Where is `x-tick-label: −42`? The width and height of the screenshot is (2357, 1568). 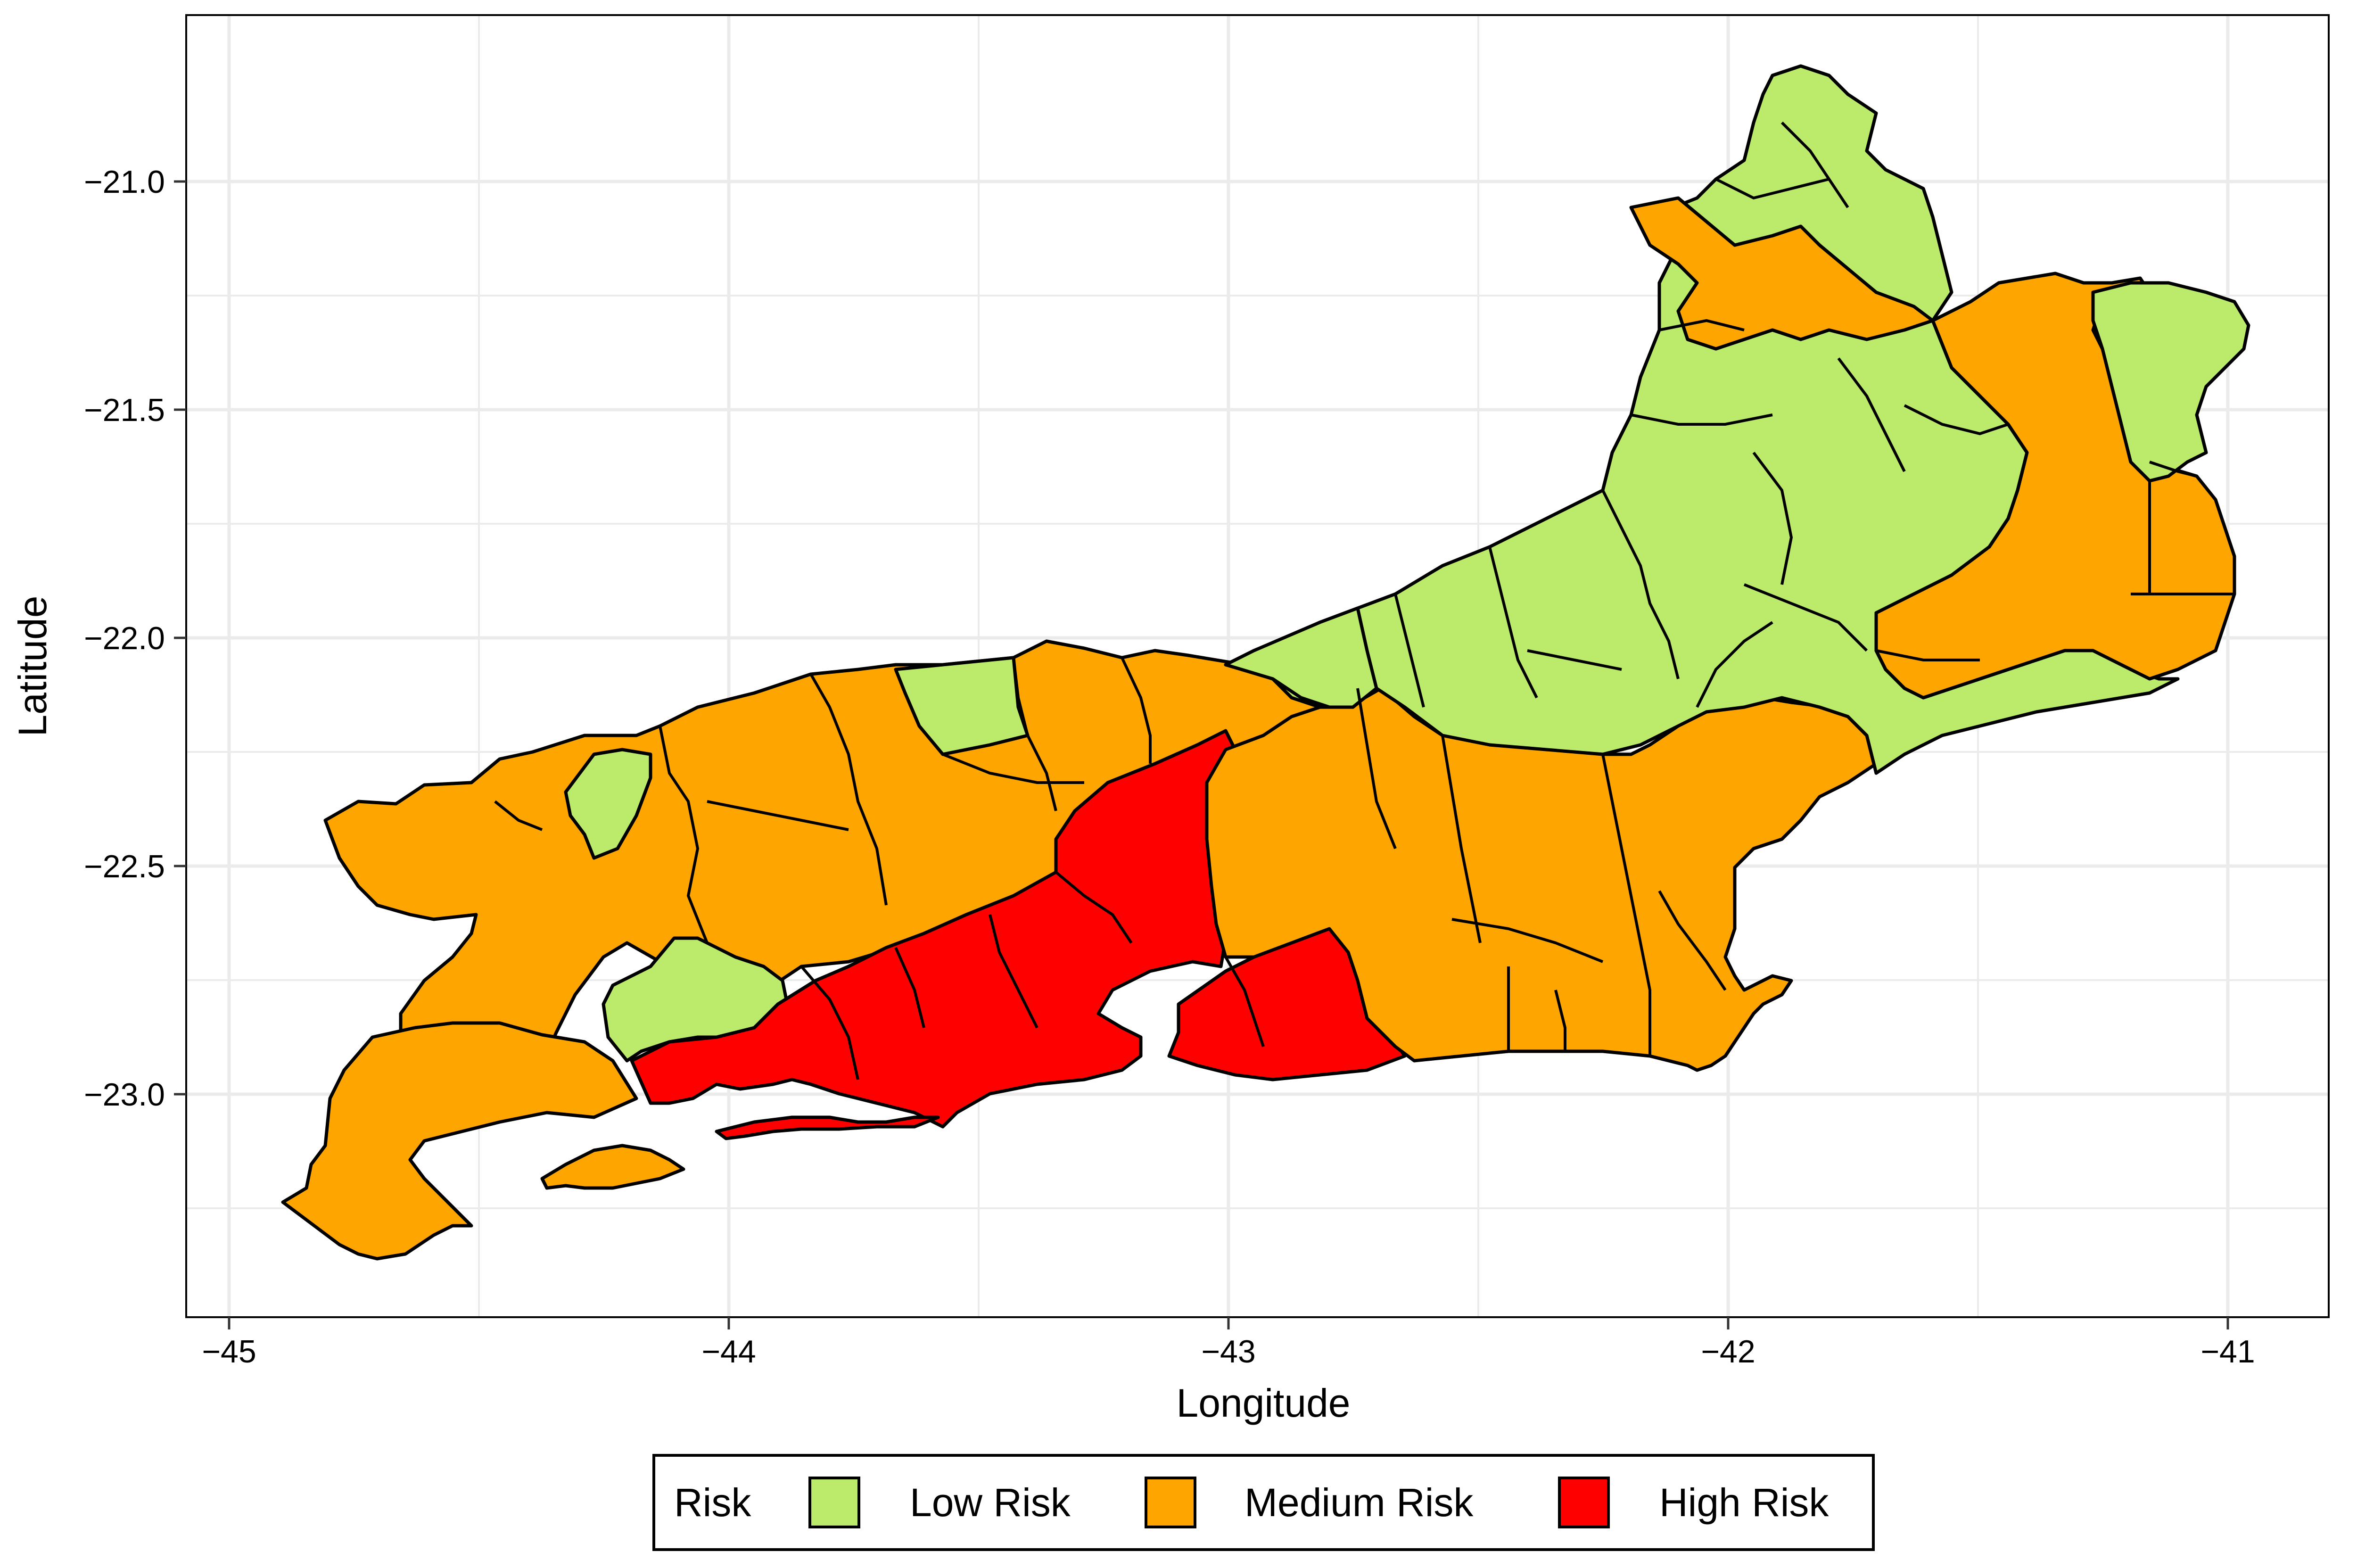 x-tick-label: −42 is located at coordinates (1728, 1352).